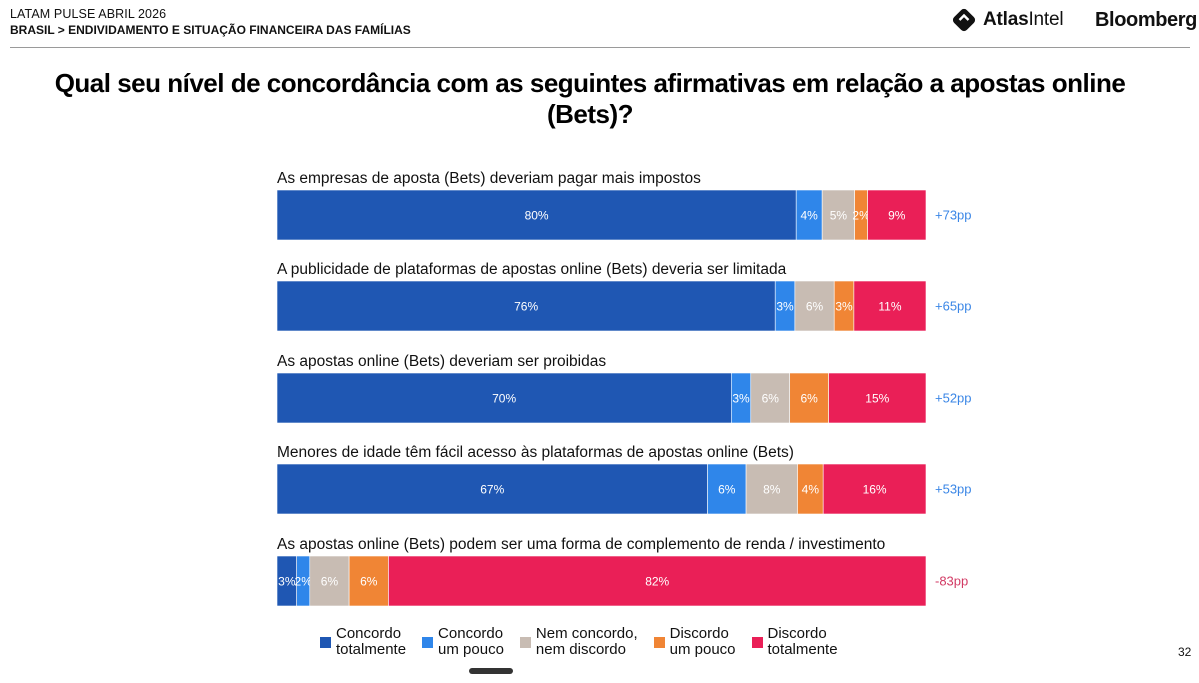 This screenshot has height=683, width=1199. I want to click on atlasintel-logo-text: AtlasIntel, so click(1023, 20).